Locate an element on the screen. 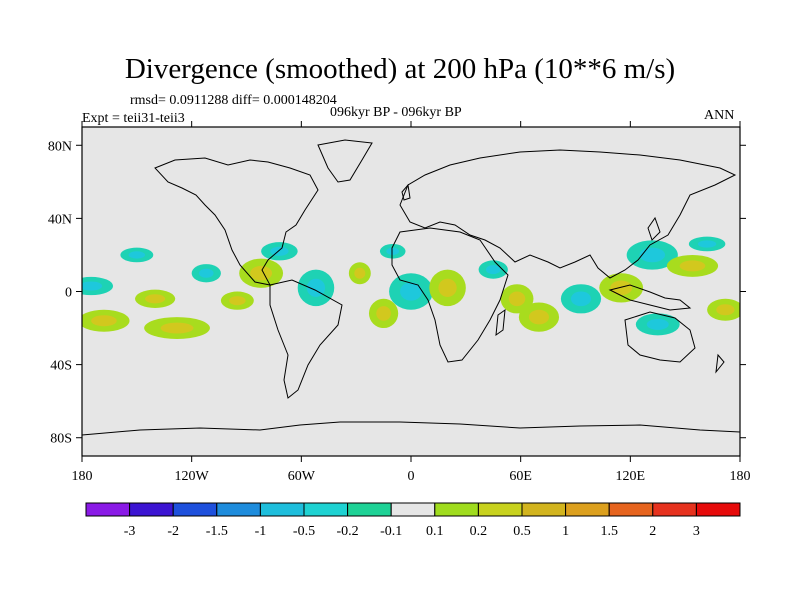 Image resolution: width=800 pixels, height=600 pixels. coast-madagascar is located at coordinates (500, 322).